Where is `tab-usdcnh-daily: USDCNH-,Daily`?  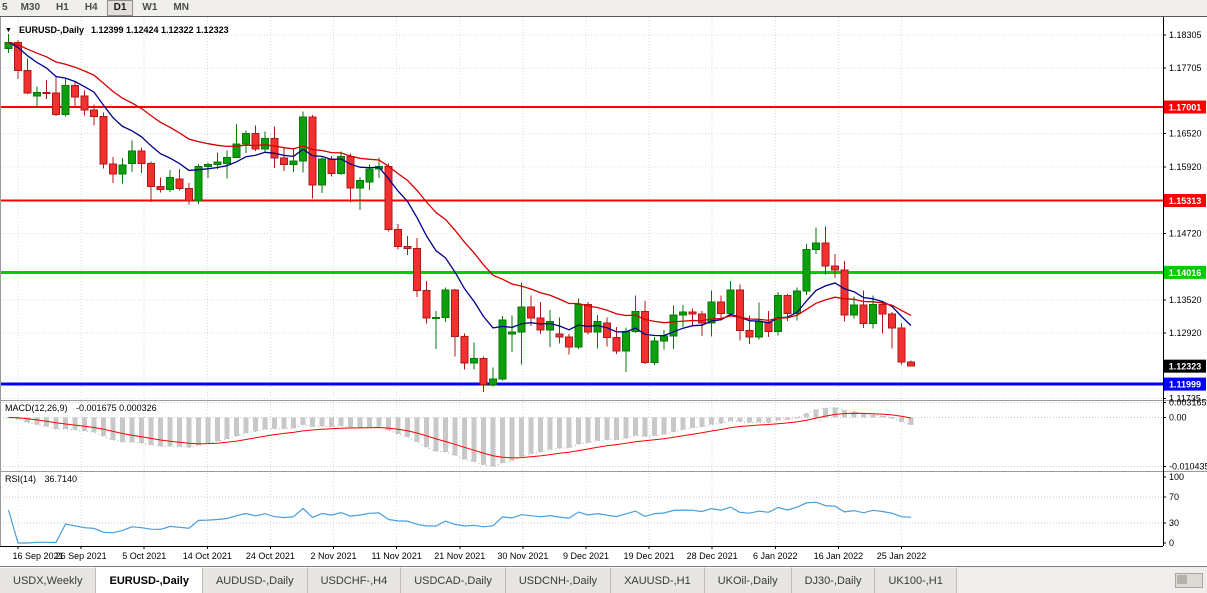
tab-usdcnh-daily: USDCNH-,Daily is located at coordinates (558, 580).